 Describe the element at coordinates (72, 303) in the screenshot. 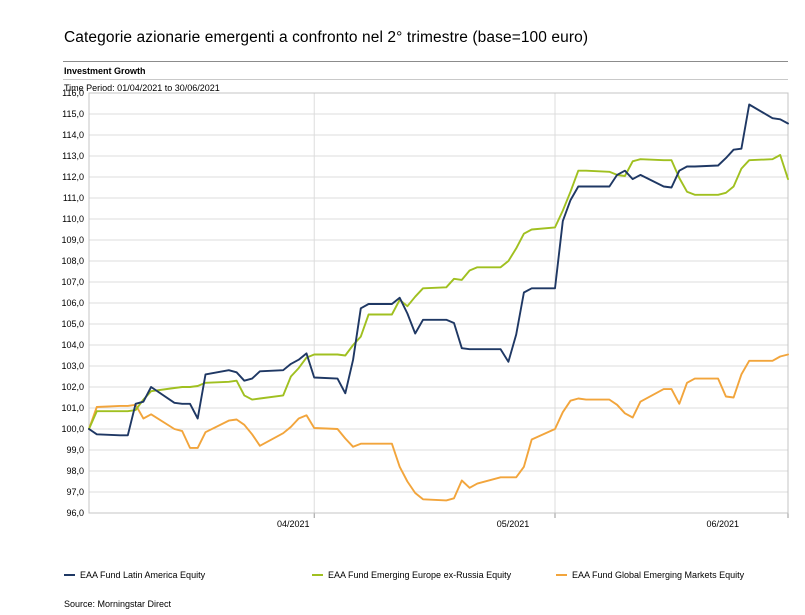

I see `y-axis-tick-label: 106,0` at that location.